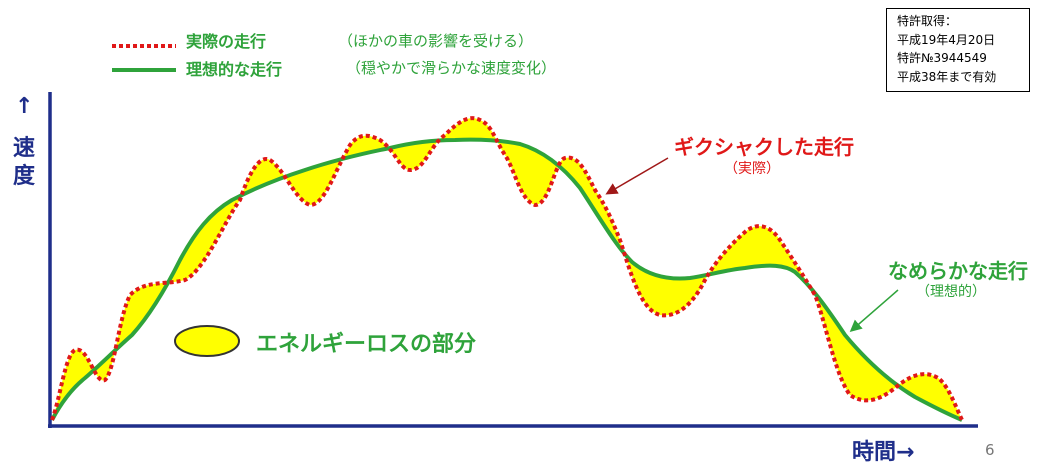  What do you see at coordinates (958, 50) in the screenshot?
I see `patent-info-box: 特許取得： 平成19年4月20日 特許№3944549 平成38年まで有効` at bounding box center [958, 50].